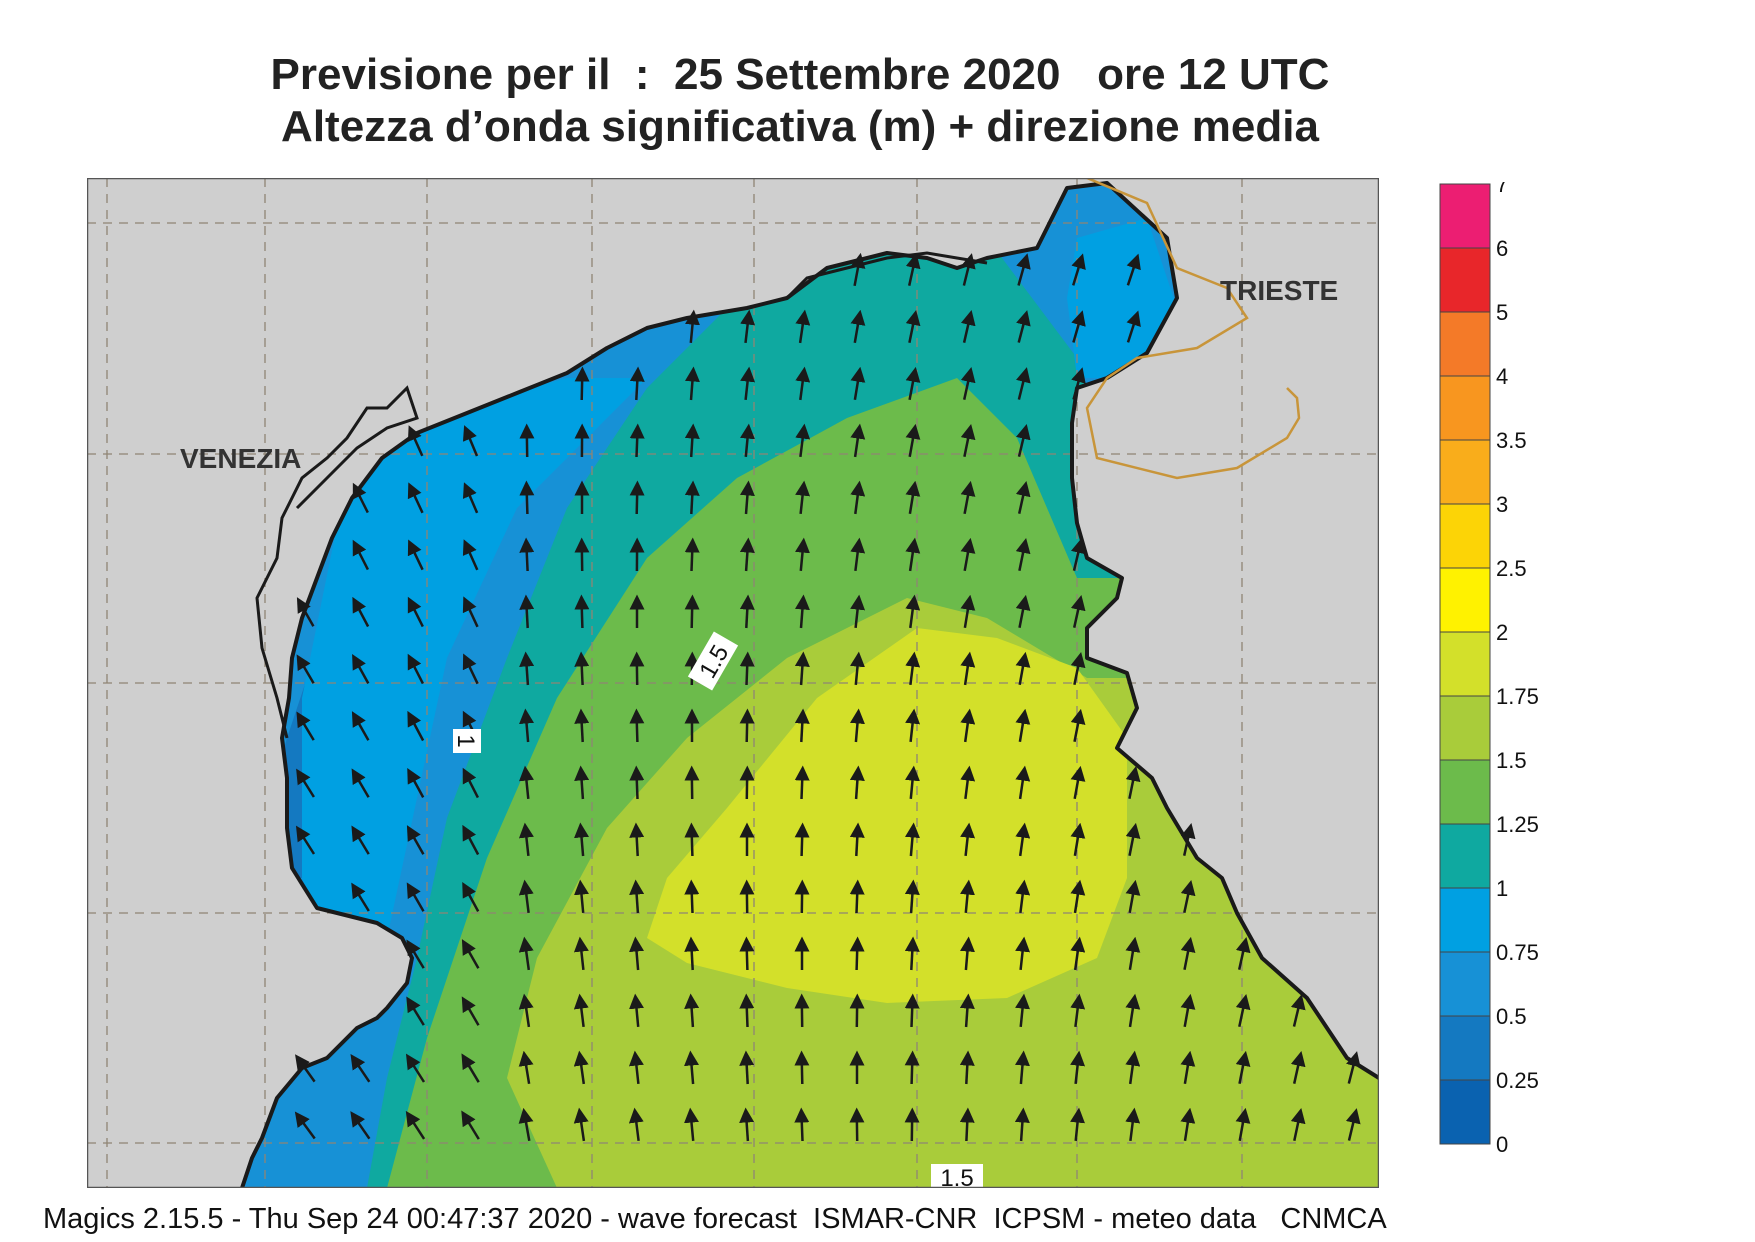 The image size is (1755, 1242). Describe the element at coordinates (1502, 248) in the screenshot. I see `legend-level-label: 6` at that location.